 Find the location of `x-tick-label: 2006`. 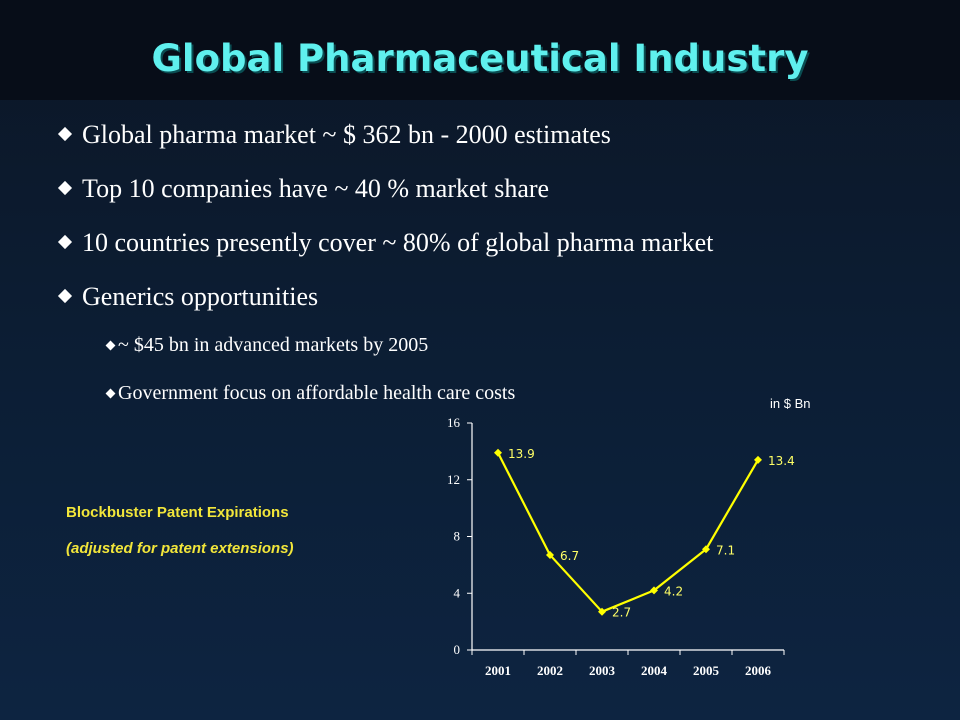

x-tick-label: 2006 is located at coordinates (758, 670).